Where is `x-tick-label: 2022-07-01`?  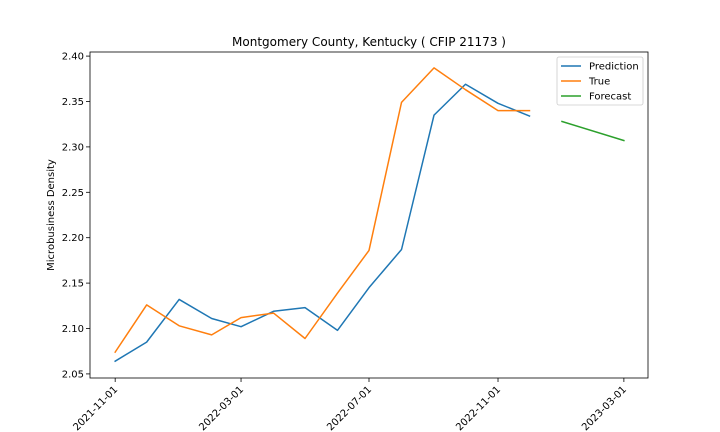
x-tick-label: 2022-07-01 is located at coordinates (349, 408).